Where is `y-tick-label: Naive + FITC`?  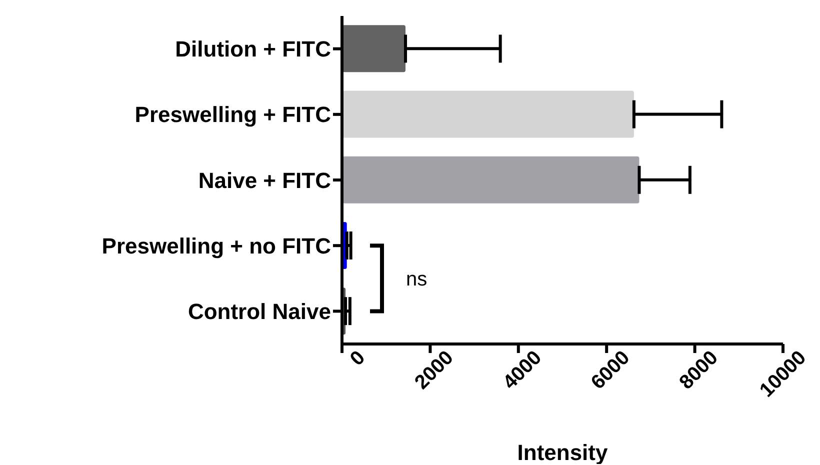 y-tick-label: Naive + FITC is located at coordinates (265, 180).